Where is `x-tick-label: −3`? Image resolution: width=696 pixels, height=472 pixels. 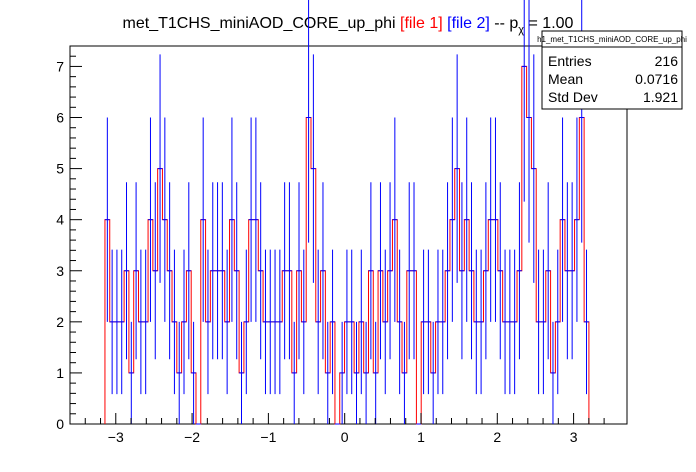
x-tick-label: −3 is located at coordinates (116, 437).